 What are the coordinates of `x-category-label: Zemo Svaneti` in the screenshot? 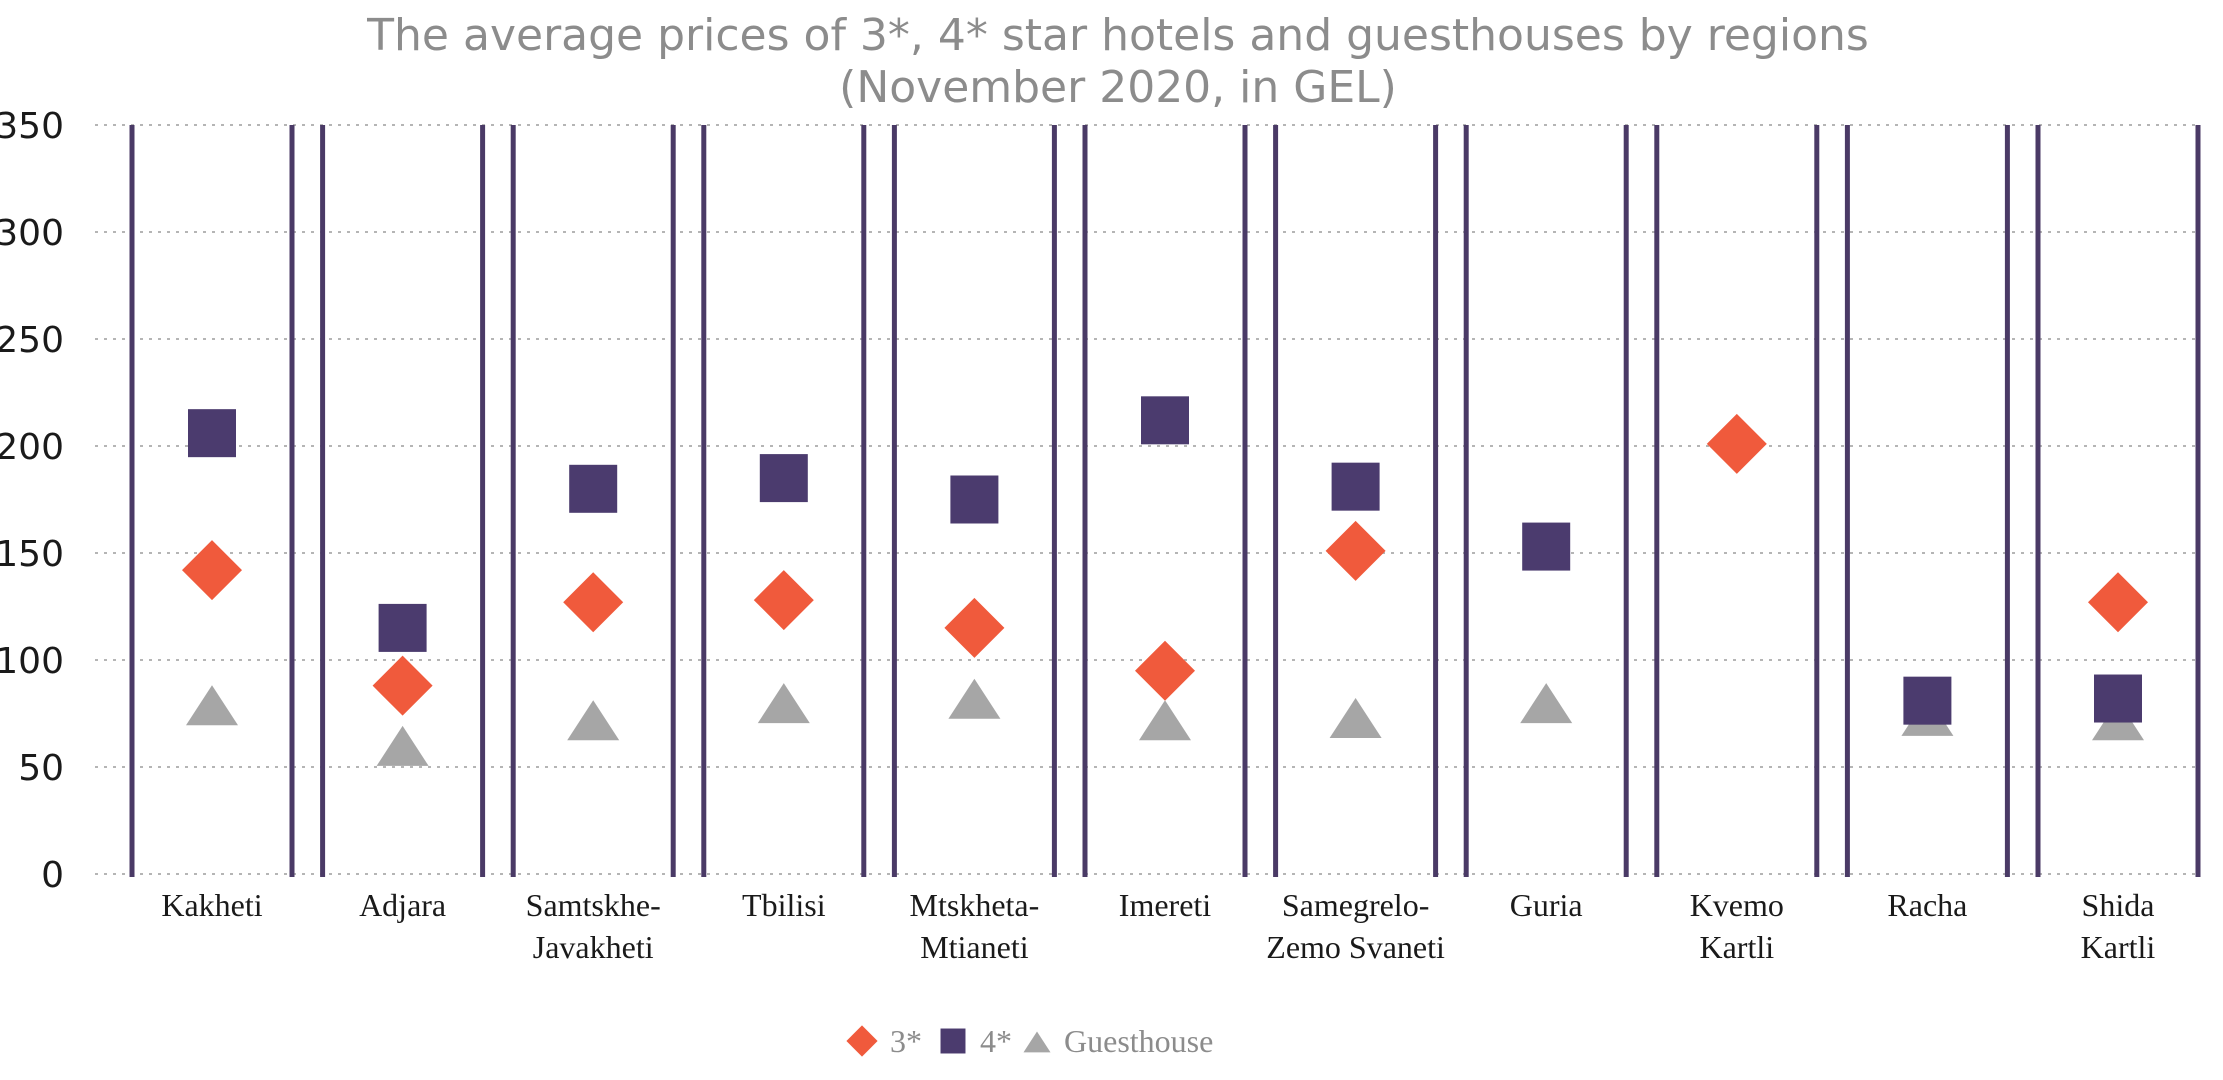 It's located at (1355, 947).